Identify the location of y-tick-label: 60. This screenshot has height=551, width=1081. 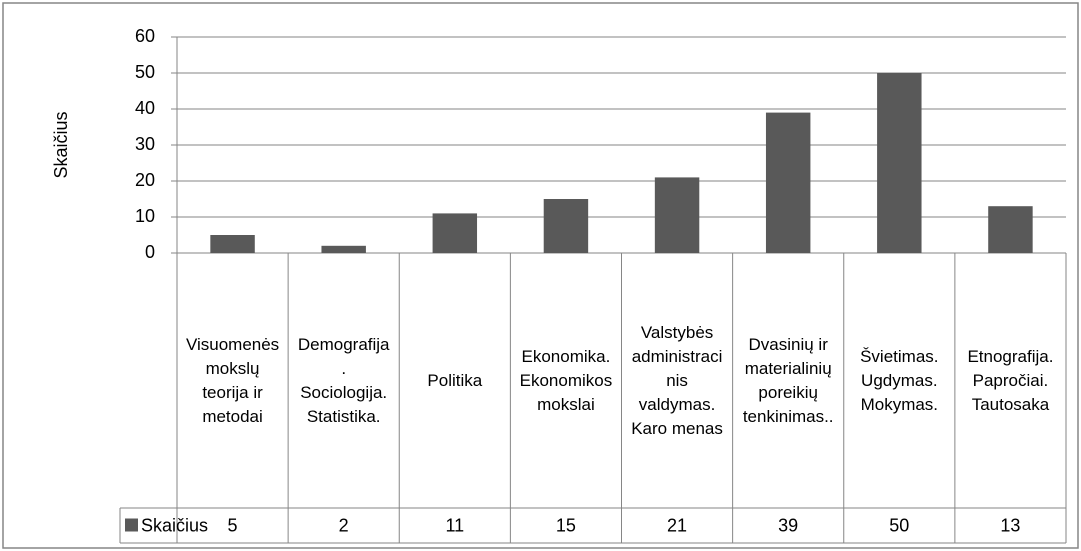
(145, 36).